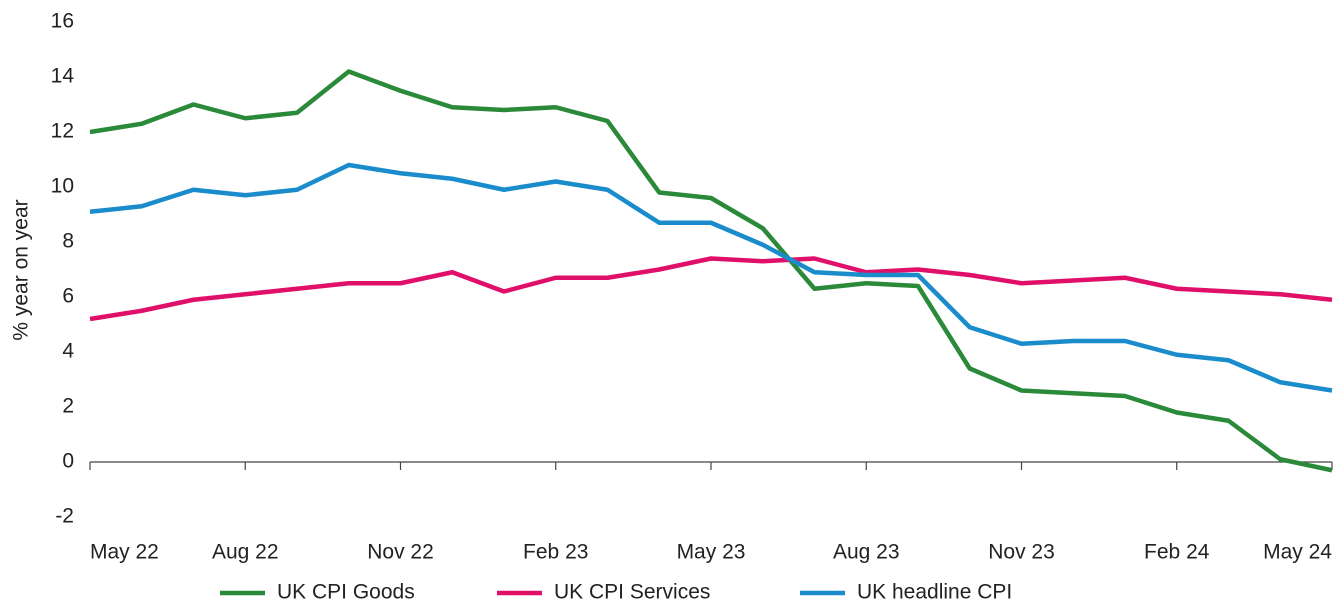 The image size is (1336, 604). Describe the element at coordinates (62, 186) in the screenshot. I see `y-tick-label: 10` at that location.